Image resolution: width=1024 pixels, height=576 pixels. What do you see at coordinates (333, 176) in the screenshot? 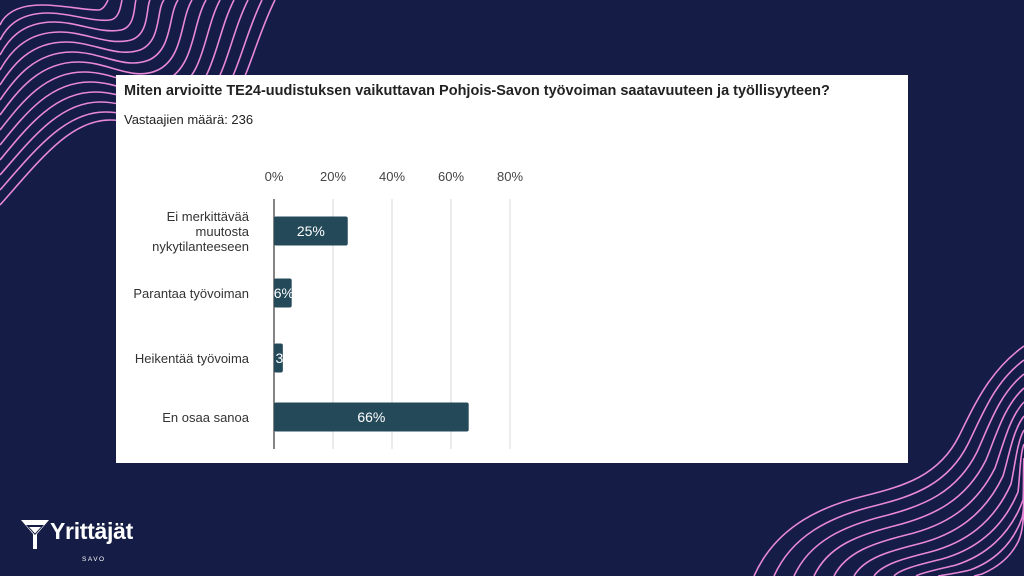
I see `x-tick-label: 20%` at bounding box center [333, 176].